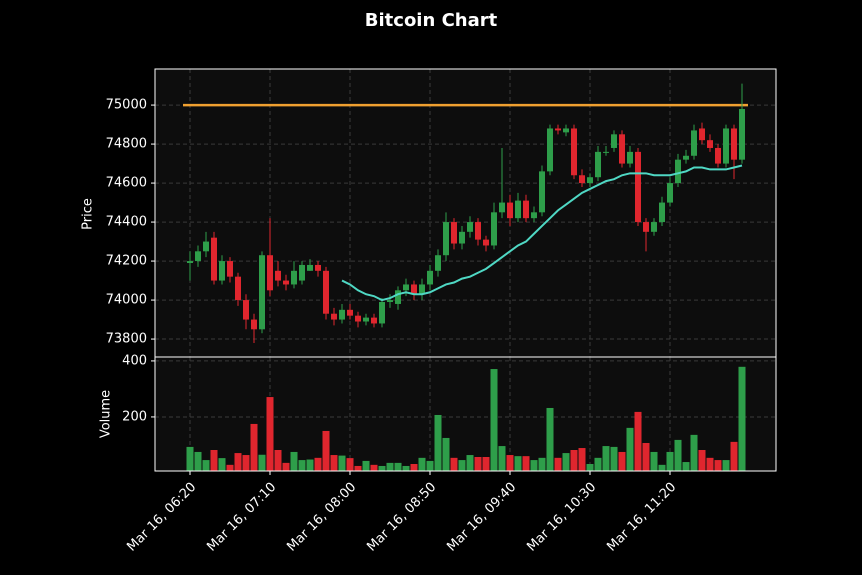 This screenshot has height=575, width=862. Describe the element at coordinates (88, 214) in the screenshot. I see `y-axis-label: Price` at that location.